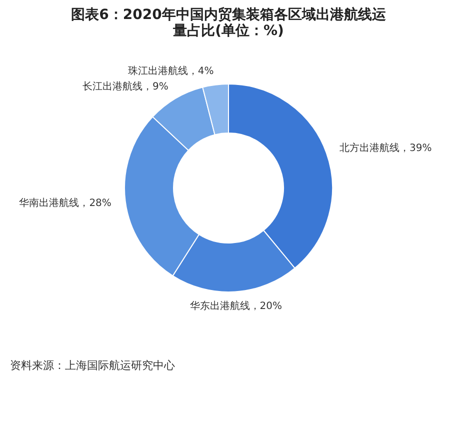  I want to click on text: 资料来源：上海国际航运研究中心, so click(92, 365).